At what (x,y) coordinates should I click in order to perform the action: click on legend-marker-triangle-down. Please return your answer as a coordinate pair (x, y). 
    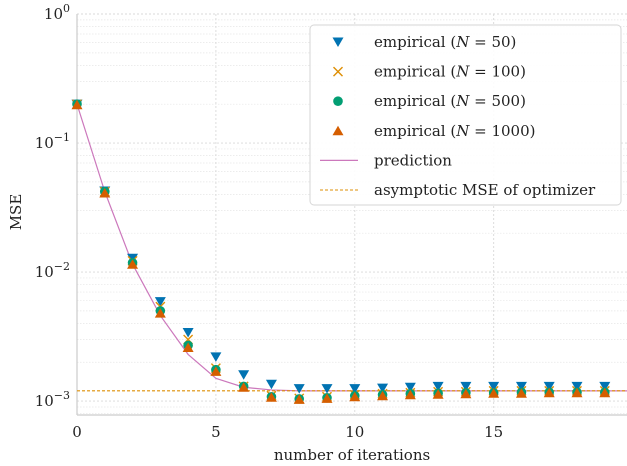
    Looking at the image, I should click on (338, 42).